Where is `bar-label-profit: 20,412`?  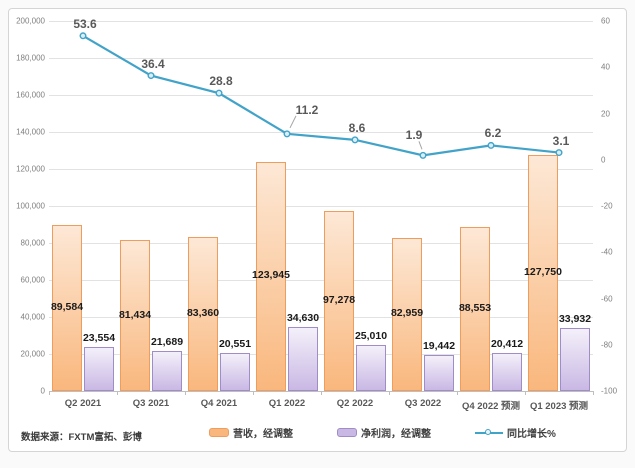 bar-label-profit: 20,412 is located at coordinates (507, 344).